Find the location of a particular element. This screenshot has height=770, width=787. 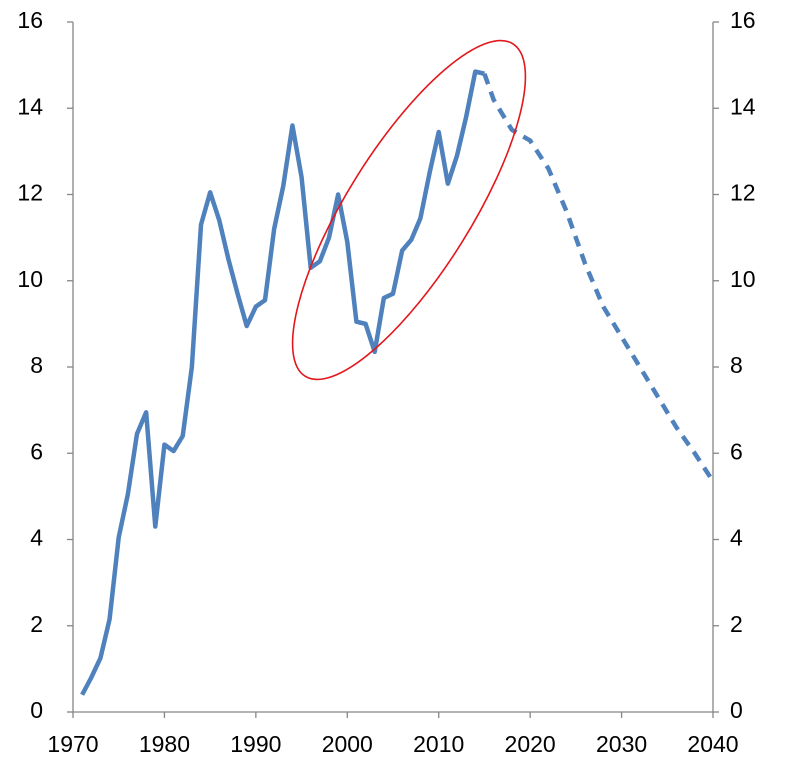

y2-tick-label: 0 is located at coordinates (736, 710).